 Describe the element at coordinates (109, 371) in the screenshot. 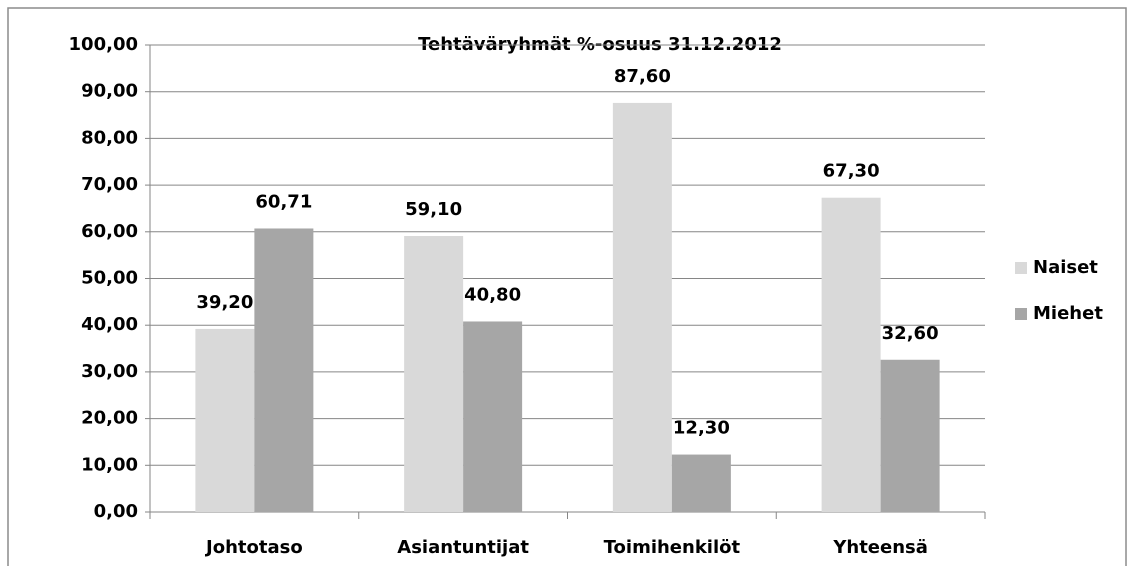

I see `y-tick-label: 30,00` at that location.